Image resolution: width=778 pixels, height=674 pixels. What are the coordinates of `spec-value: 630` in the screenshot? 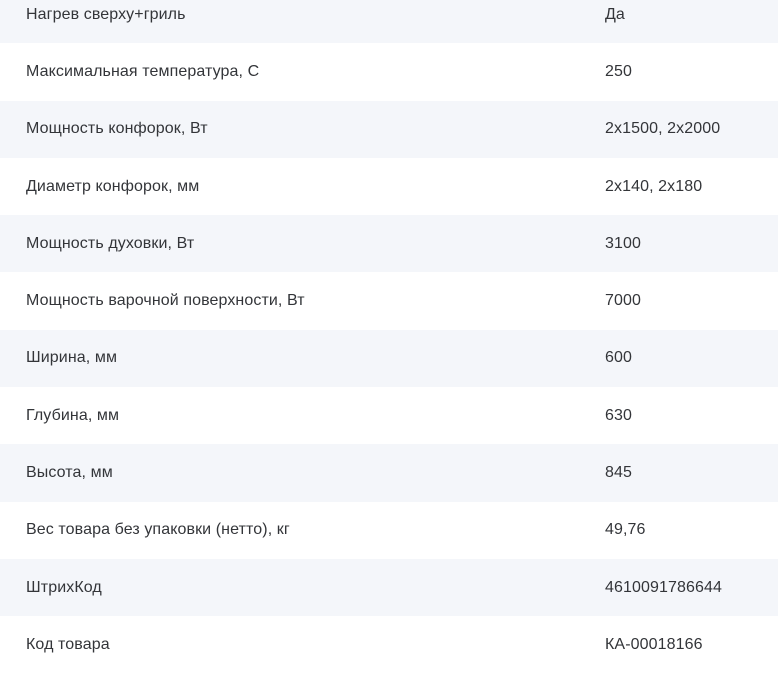 It's located at (618, 415).